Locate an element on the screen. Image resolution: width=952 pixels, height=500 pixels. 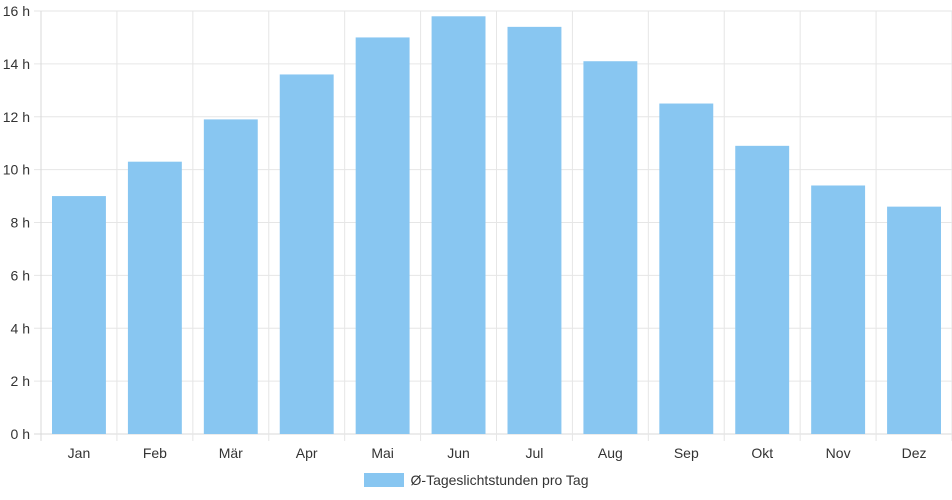
bar-nov is located at coordinates (838, 309).